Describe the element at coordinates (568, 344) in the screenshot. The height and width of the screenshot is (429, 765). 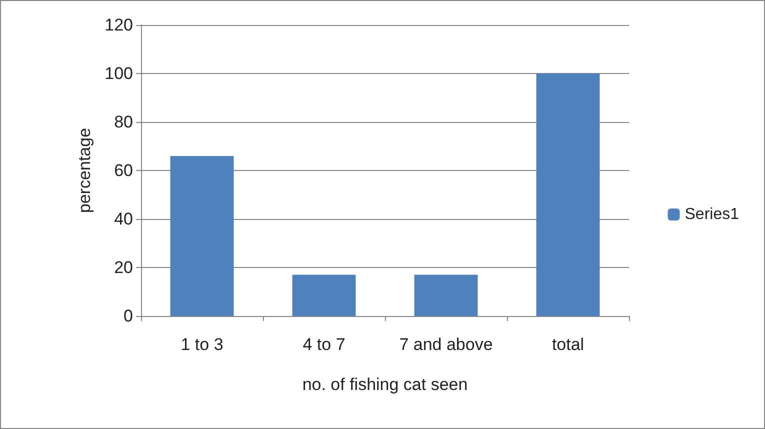
I see `x-tick-label: total` at that location.